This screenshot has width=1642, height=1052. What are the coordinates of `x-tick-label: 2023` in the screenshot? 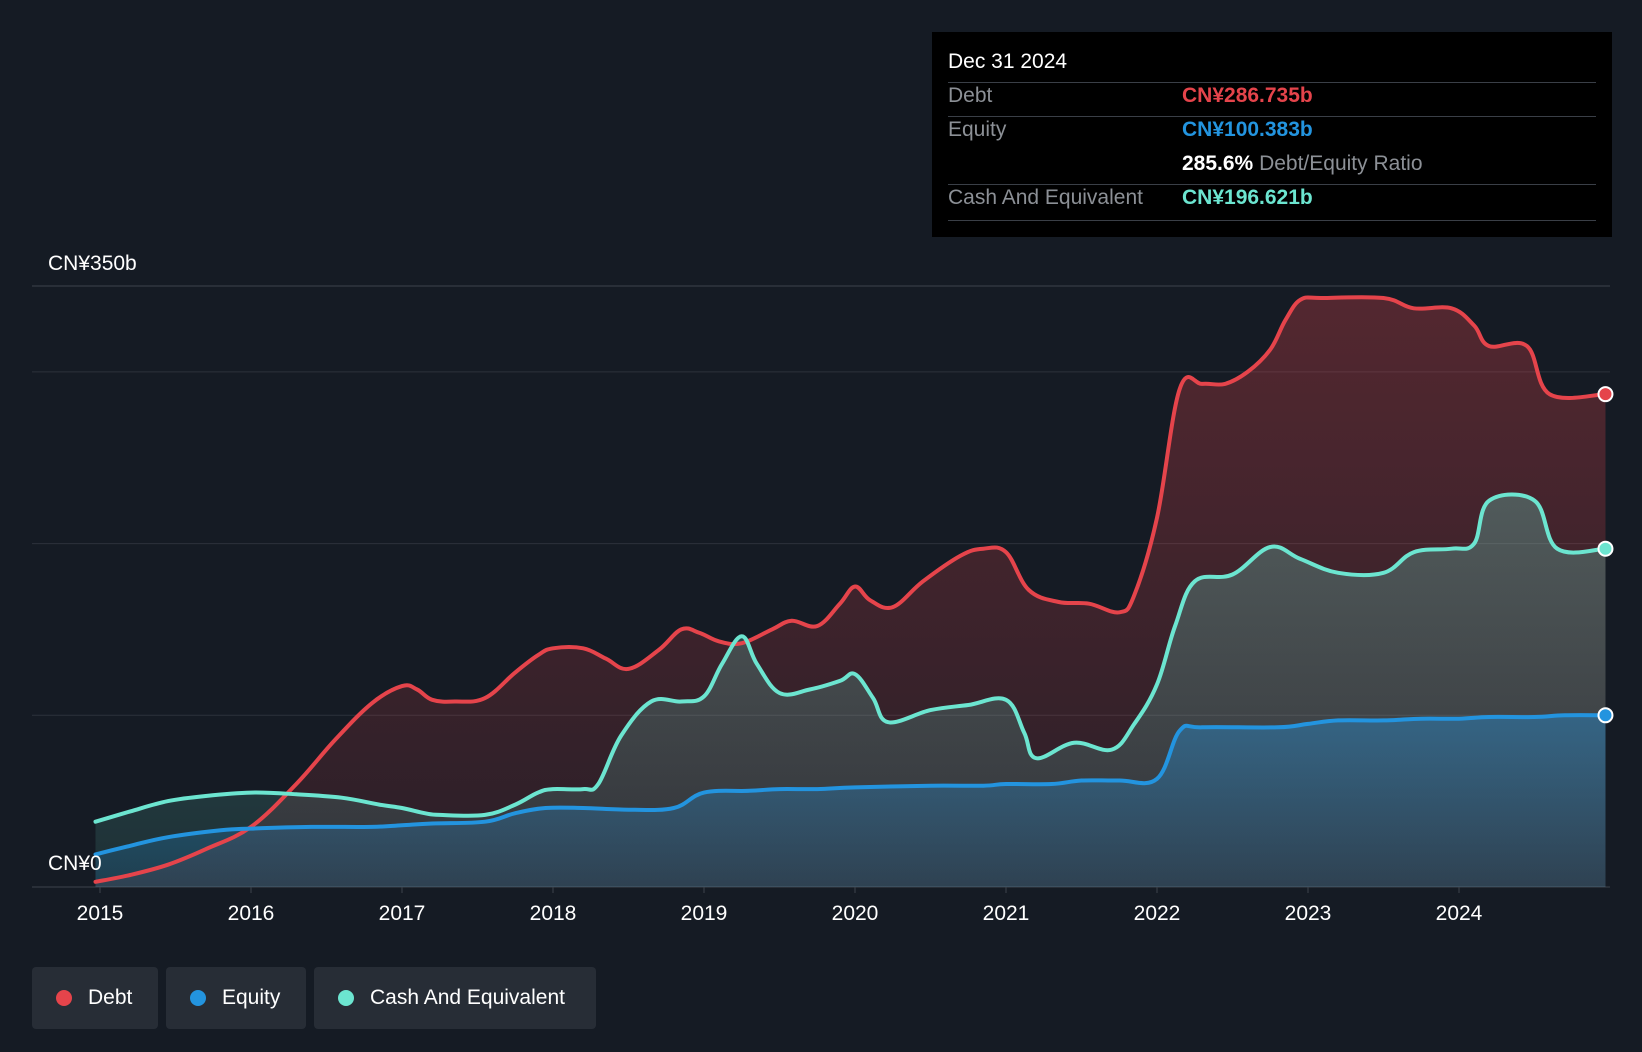 It's located at (1308, 913).